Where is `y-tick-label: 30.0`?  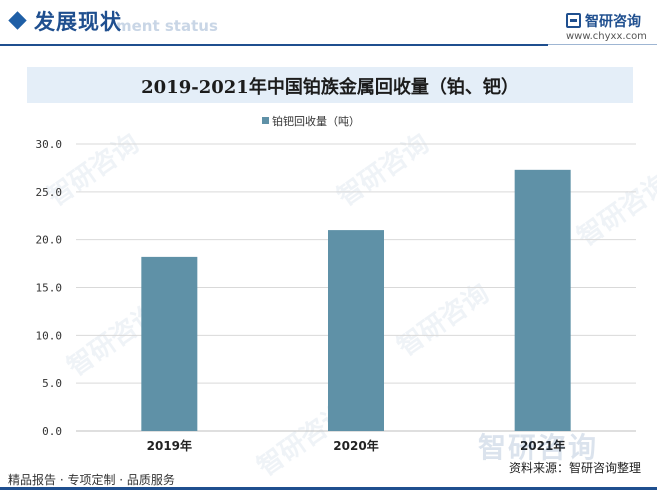
y-tick-label: 30.0 is located at coordinates (49, 144).